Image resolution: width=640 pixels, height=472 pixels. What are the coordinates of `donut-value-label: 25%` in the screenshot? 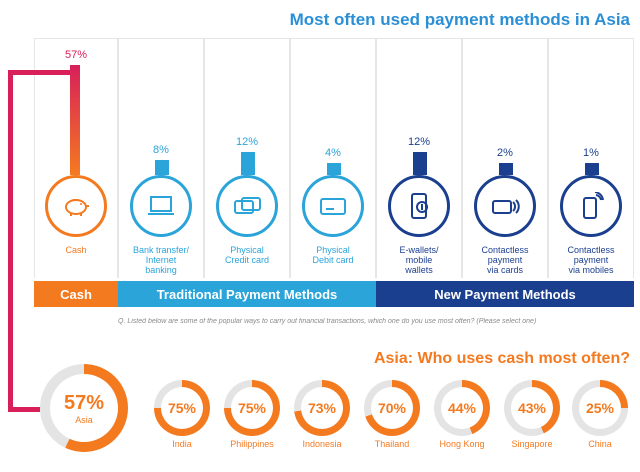 It's located at (600, 408).